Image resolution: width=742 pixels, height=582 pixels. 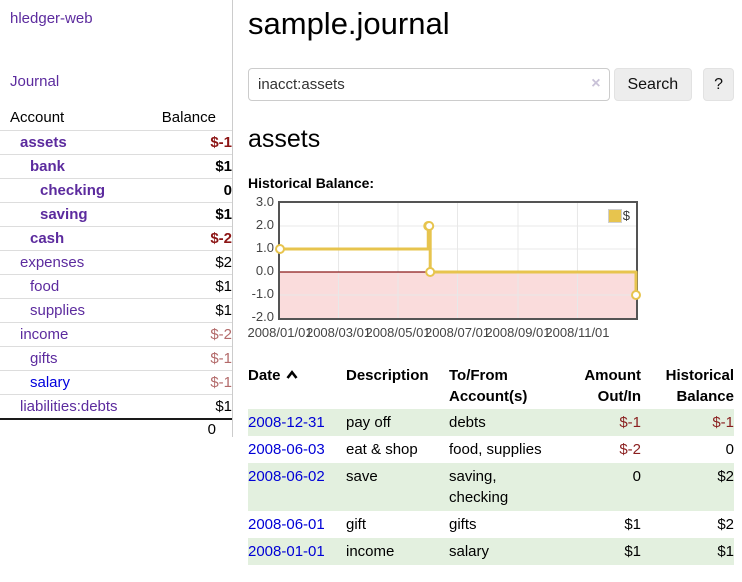 I want to click on register-header-balance: Historical Balance, so click(x=699, y=386).